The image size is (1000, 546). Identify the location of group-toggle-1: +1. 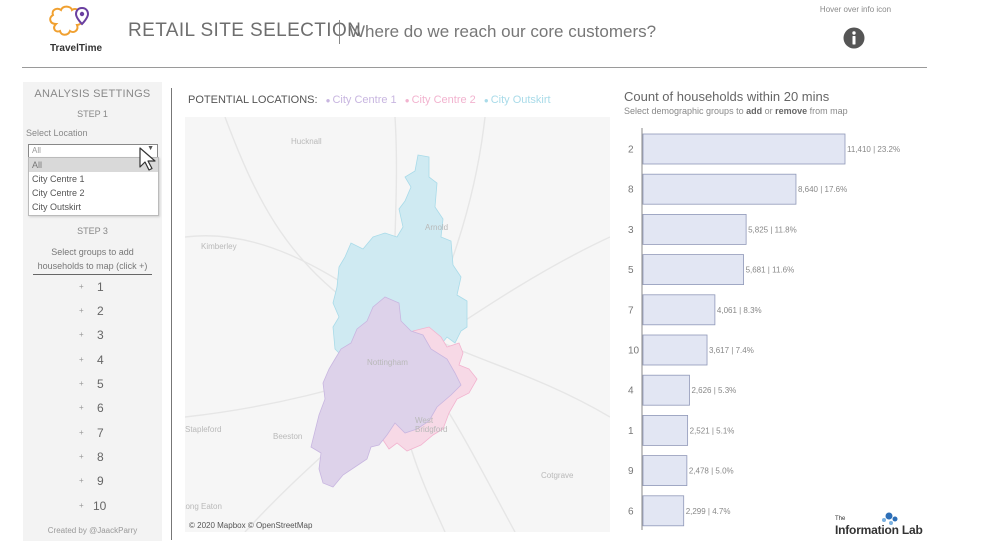
(103, 290).